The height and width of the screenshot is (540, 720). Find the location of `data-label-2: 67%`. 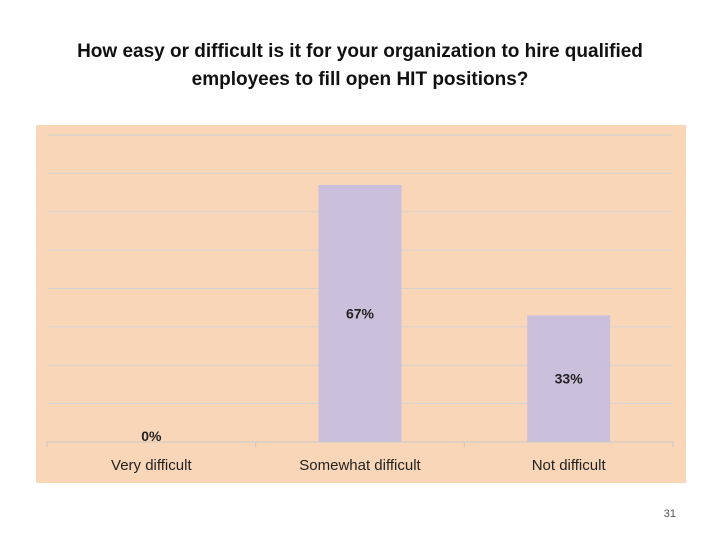

data-label-2: 67% is located at coordinates (360, 313).